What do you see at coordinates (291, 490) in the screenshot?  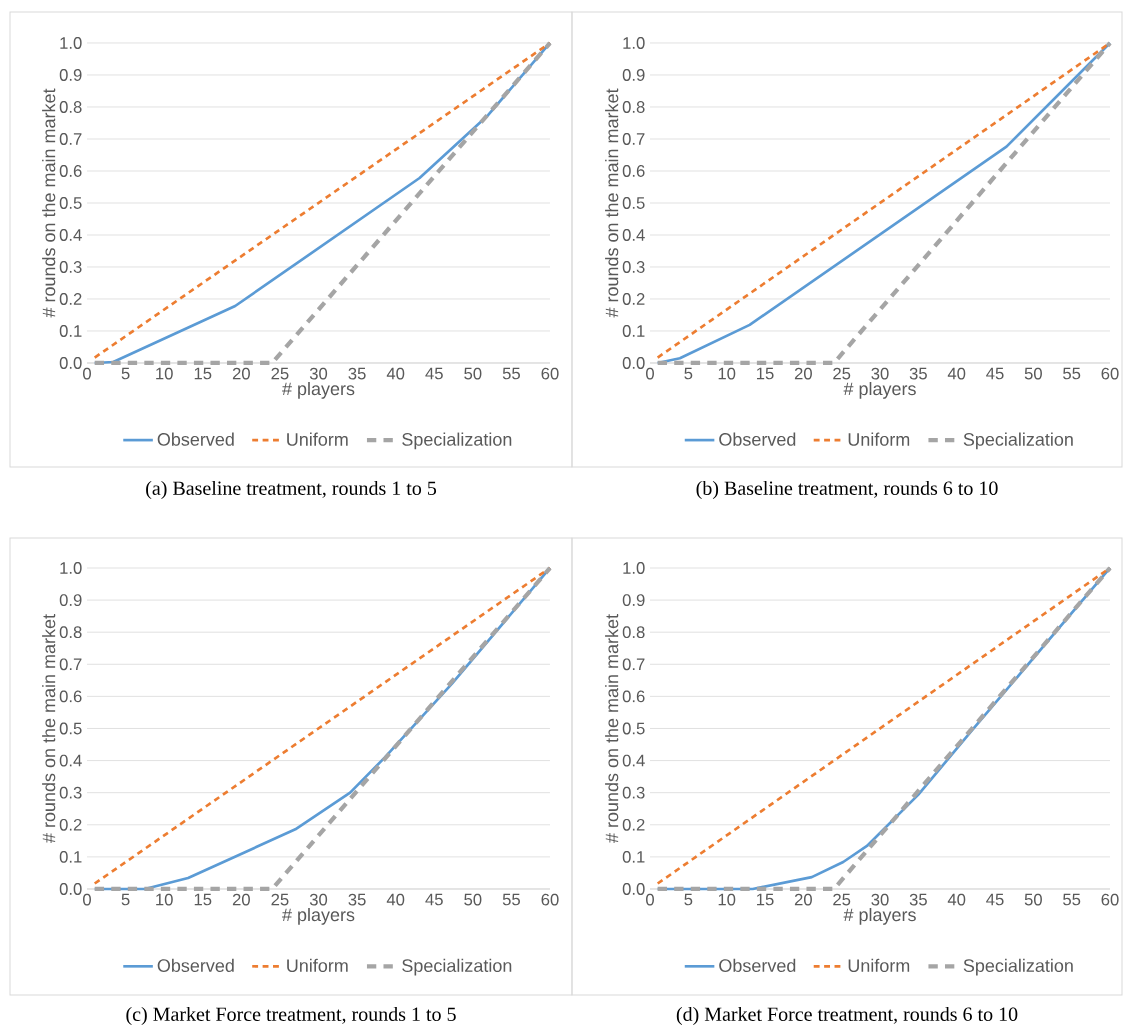 I see `text: (a) Baseline treatment, rounds 1 to 5` at bounding box center [291, 490].